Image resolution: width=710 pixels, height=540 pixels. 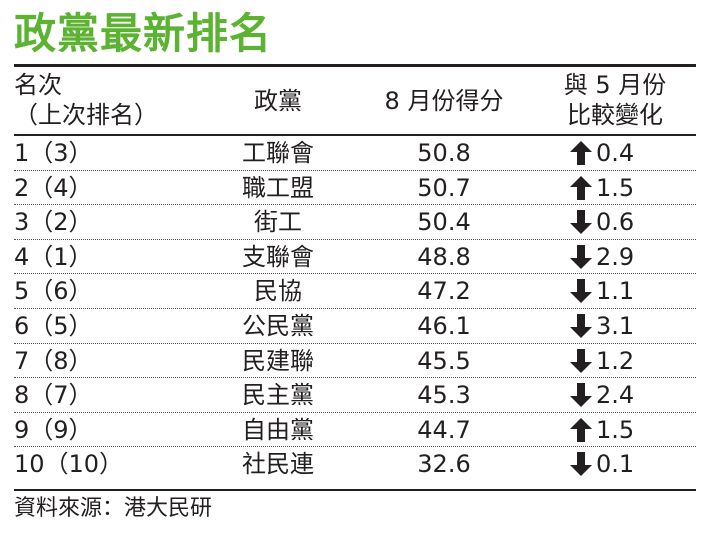 What do you see at coordinates (278, 464) in the screenshot?
I see `party-cell: 社民連` at bounding box center [278, 464].